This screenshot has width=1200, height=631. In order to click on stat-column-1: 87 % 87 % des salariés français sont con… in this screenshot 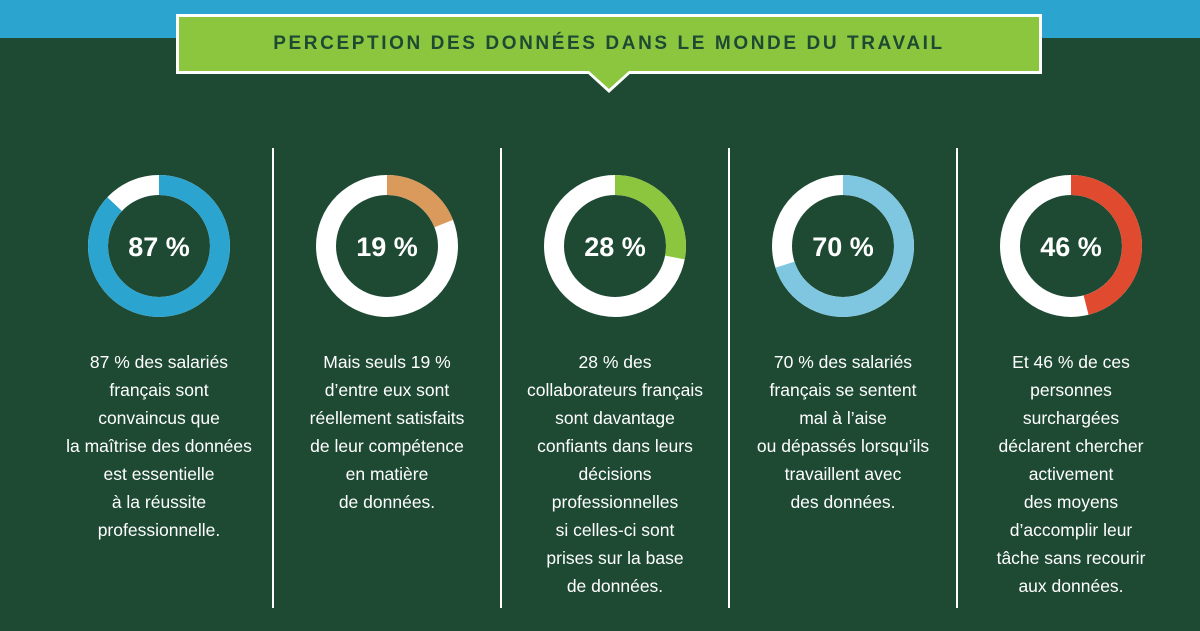, I will do `click(159, 358)`.